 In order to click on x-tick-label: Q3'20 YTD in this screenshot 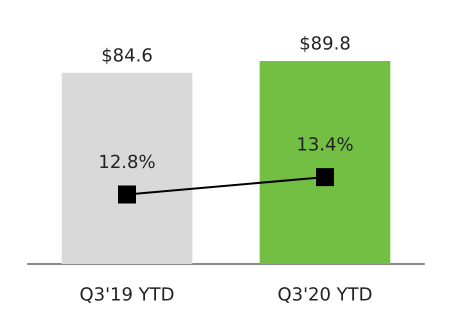, I will do `click(325, 295)`.